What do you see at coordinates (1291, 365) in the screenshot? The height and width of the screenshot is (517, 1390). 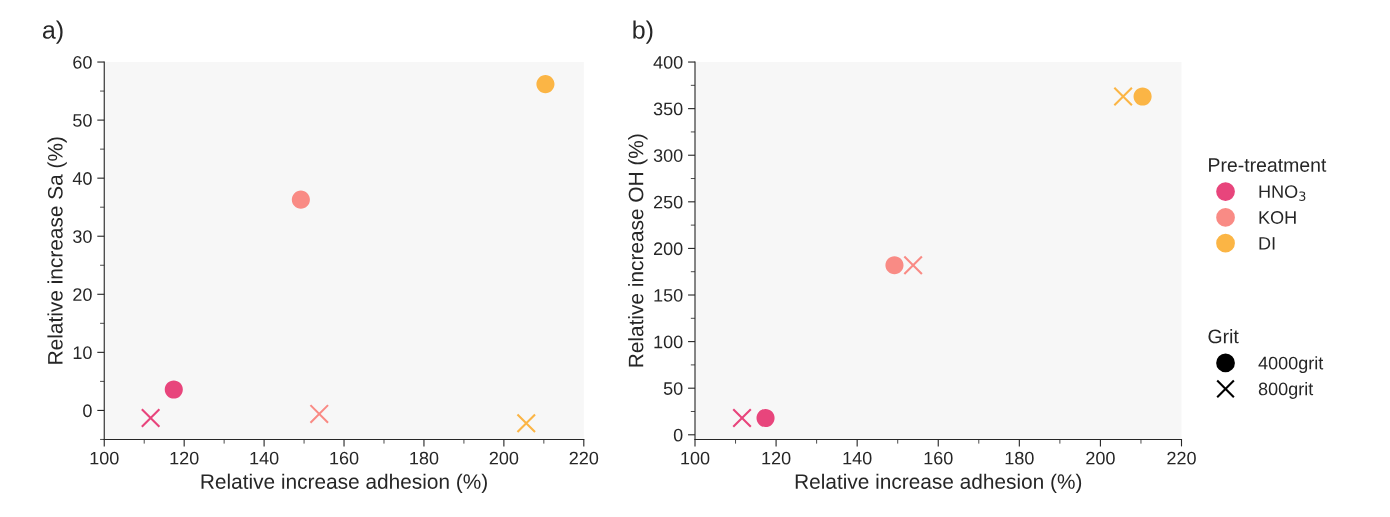 I see `legend-label: 4000grit` at bounding box center [1291, 365].